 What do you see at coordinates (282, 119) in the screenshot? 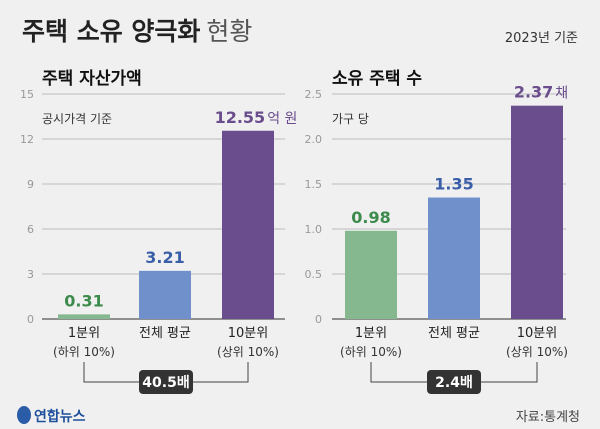
I see `value-unit: 억 원` at bounding box center [282, 119].